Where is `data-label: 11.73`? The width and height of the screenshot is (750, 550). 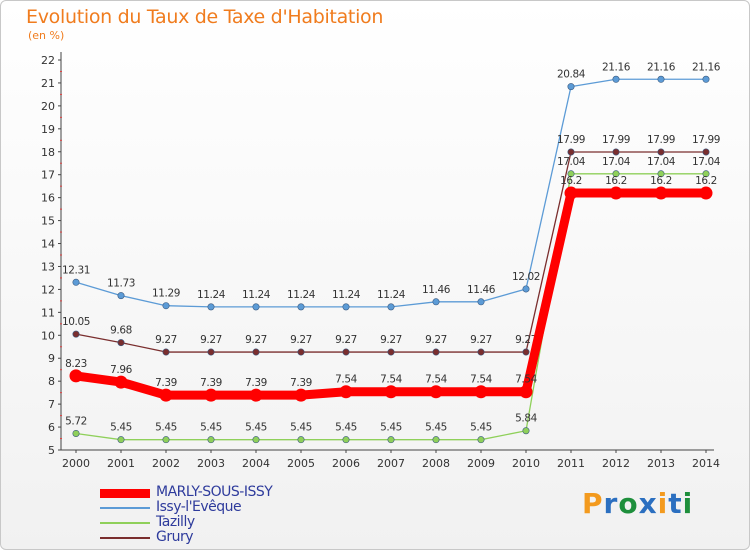 data-label: 11.73 is located at coordinates (121, 284).